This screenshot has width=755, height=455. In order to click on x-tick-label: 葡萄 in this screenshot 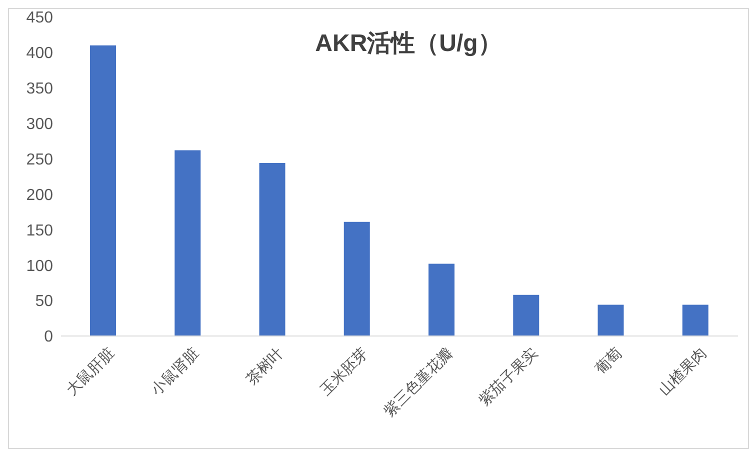, I will do `click(609, 361)`.